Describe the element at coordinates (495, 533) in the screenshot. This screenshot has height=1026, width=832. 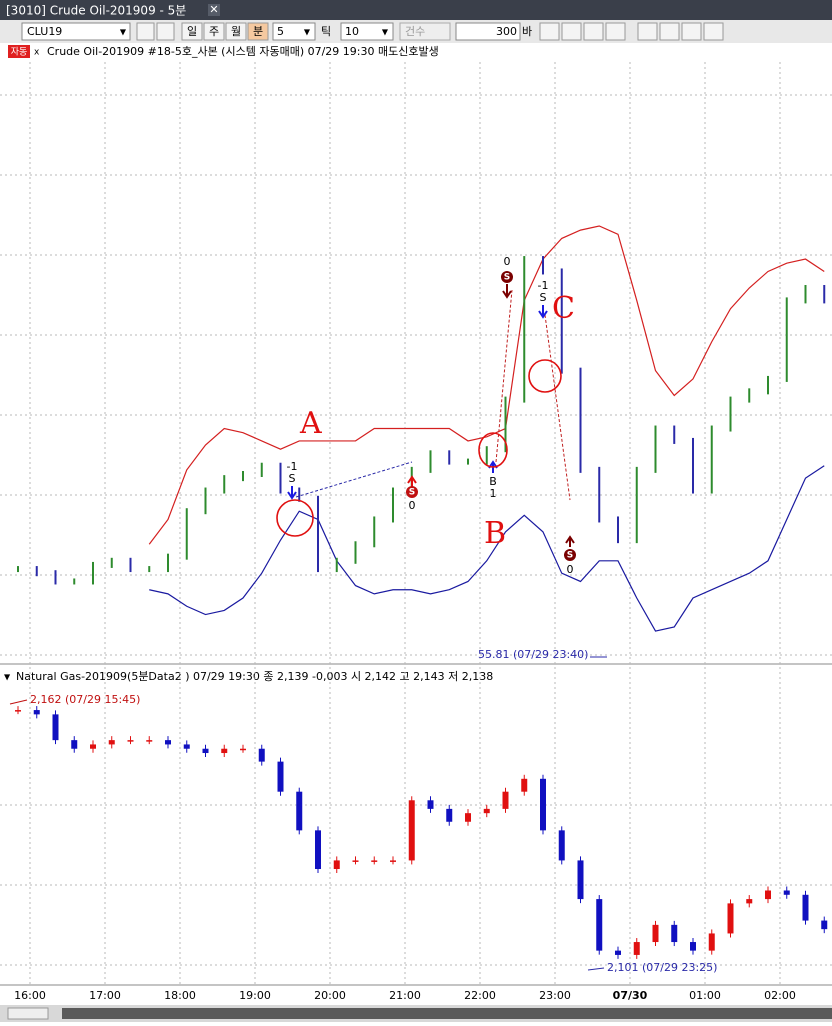
I see `hand-note: B` at that location.